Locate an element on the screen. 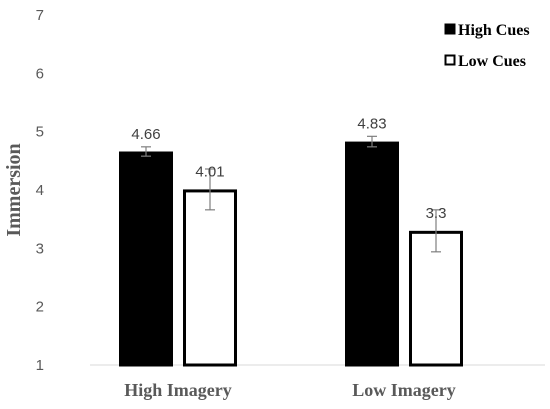  category-label: Low Imagery is located at coordinates (403, 390).